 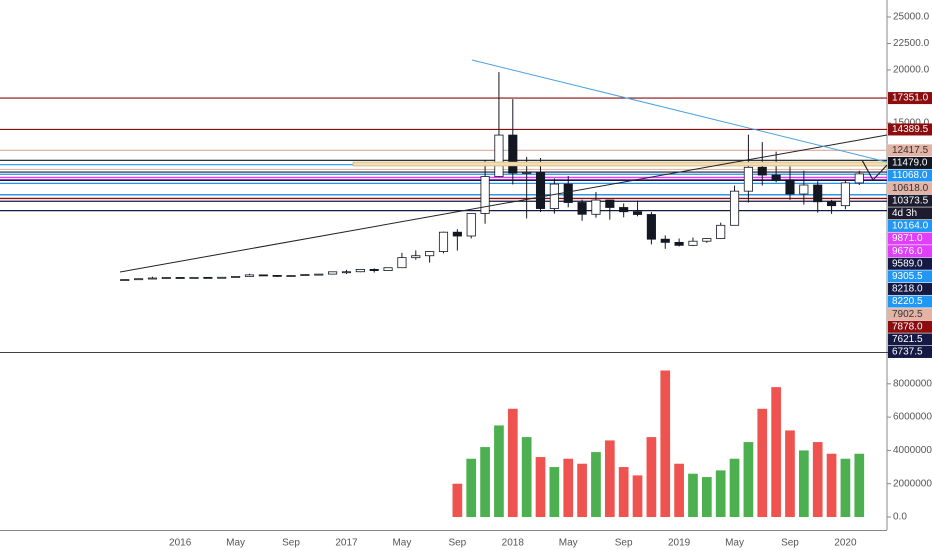 I want to click on level-label-text: 9305.5, so click(x=907, y=276).